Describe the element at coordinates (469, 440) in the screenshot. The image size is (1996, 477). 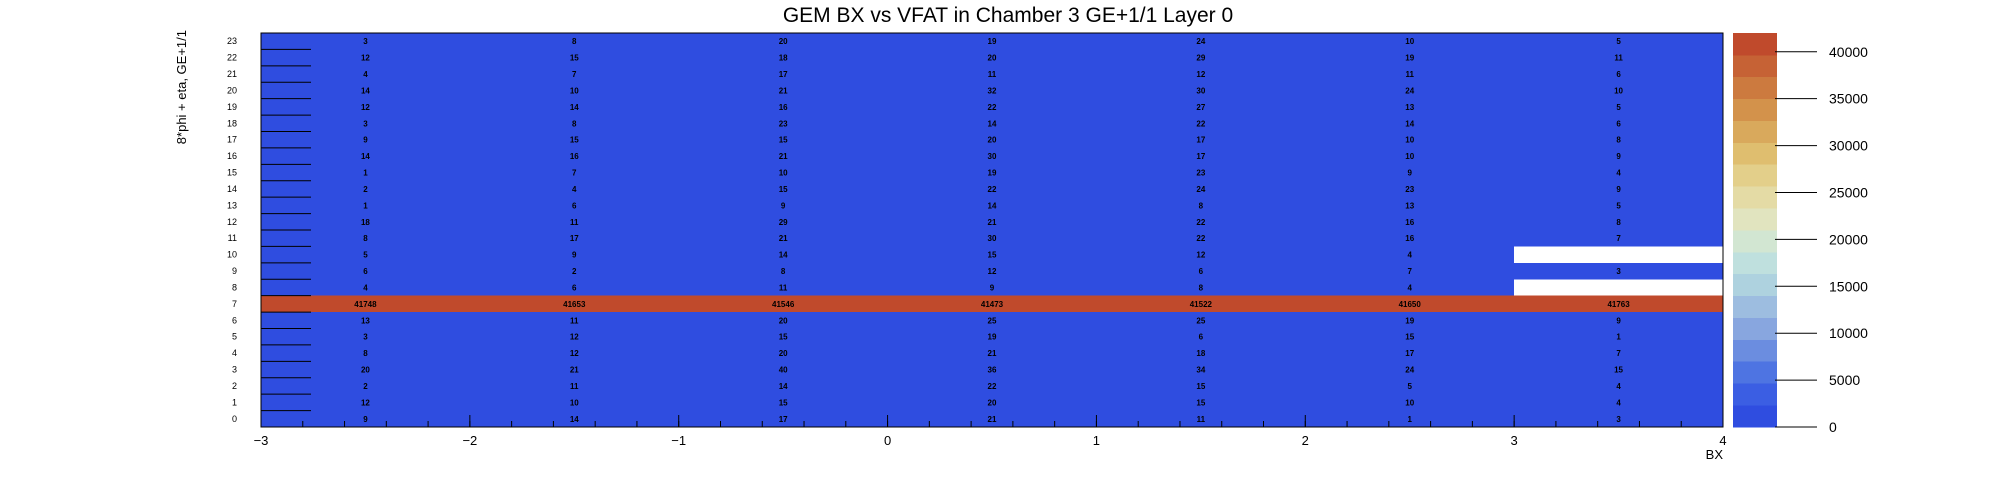
I see `x-tick-label: −2` at that location.